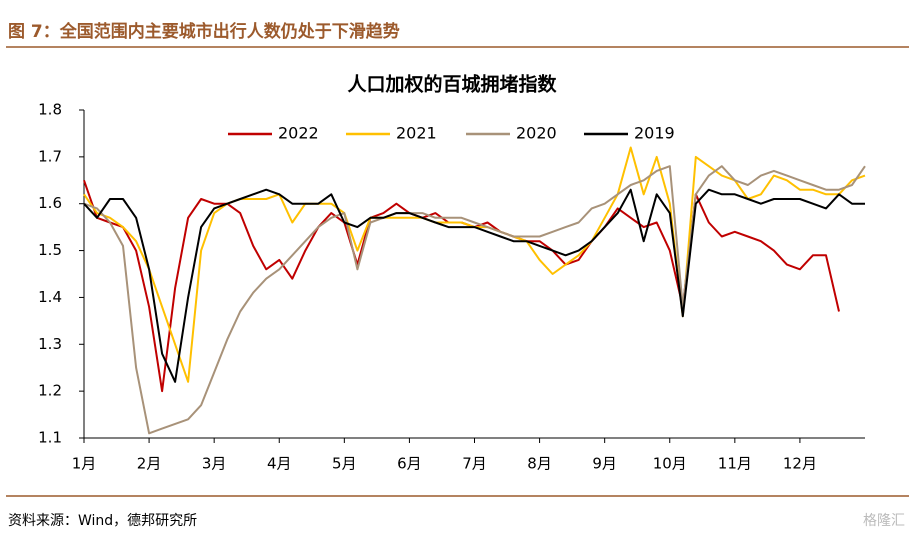 This screenshot has height=540, width=915. I want to click on x-tick-label: 2月, so click(149, 464).